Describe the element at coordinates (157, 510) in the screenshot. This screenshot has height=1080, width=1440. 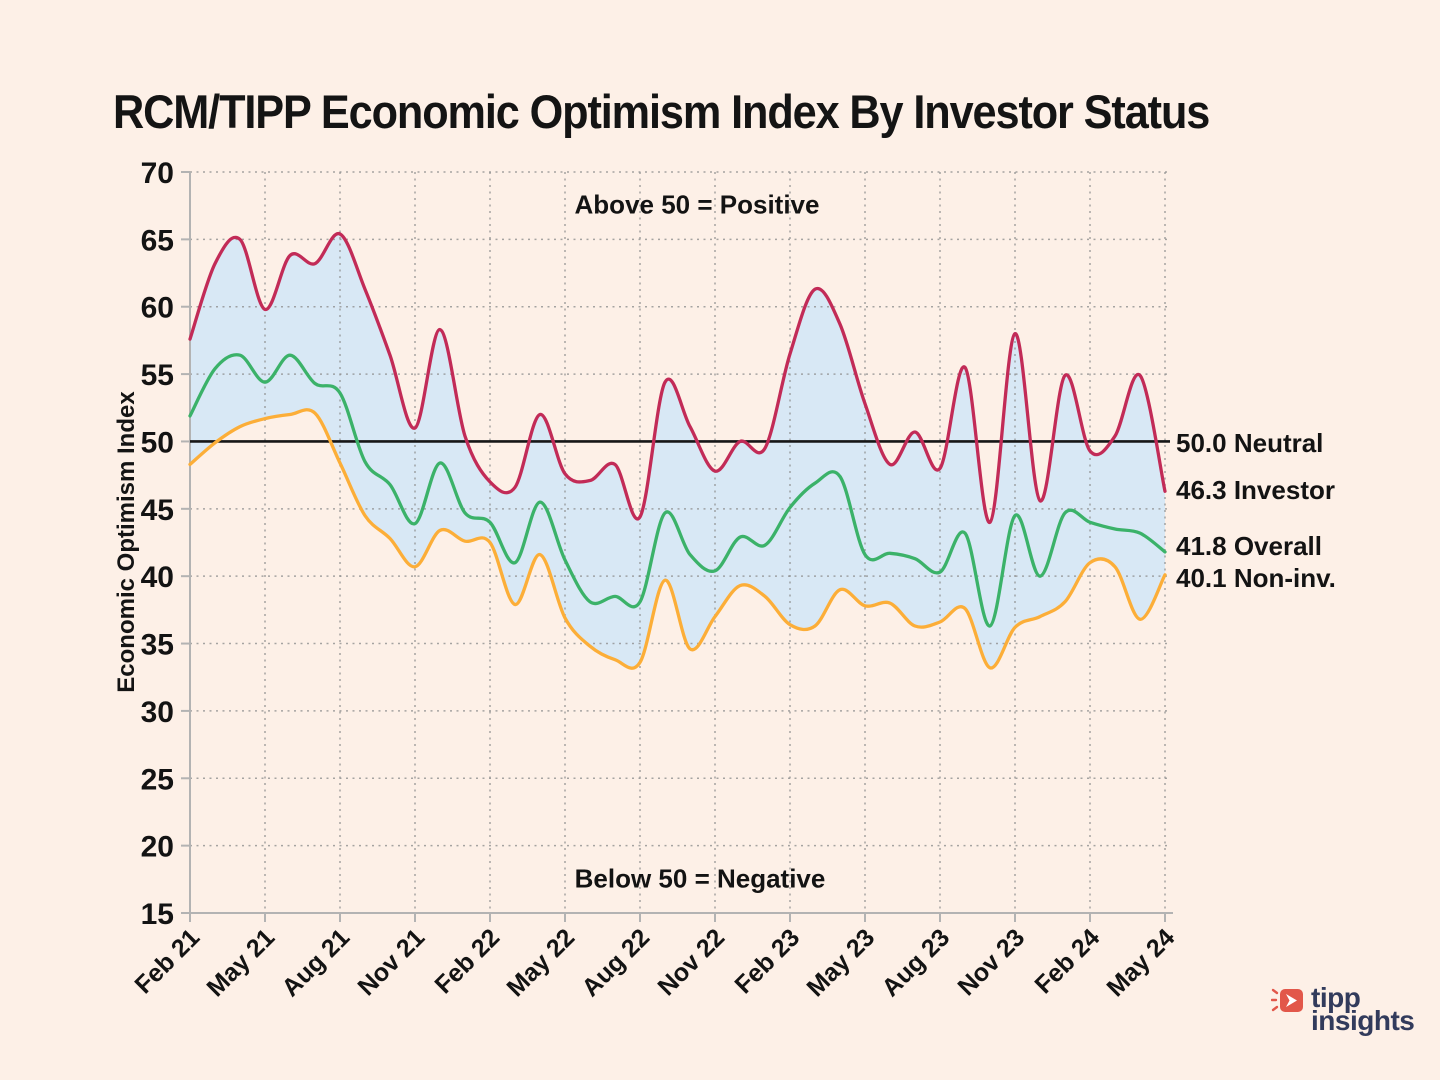
I see `y-tick-label: 45` at that location.